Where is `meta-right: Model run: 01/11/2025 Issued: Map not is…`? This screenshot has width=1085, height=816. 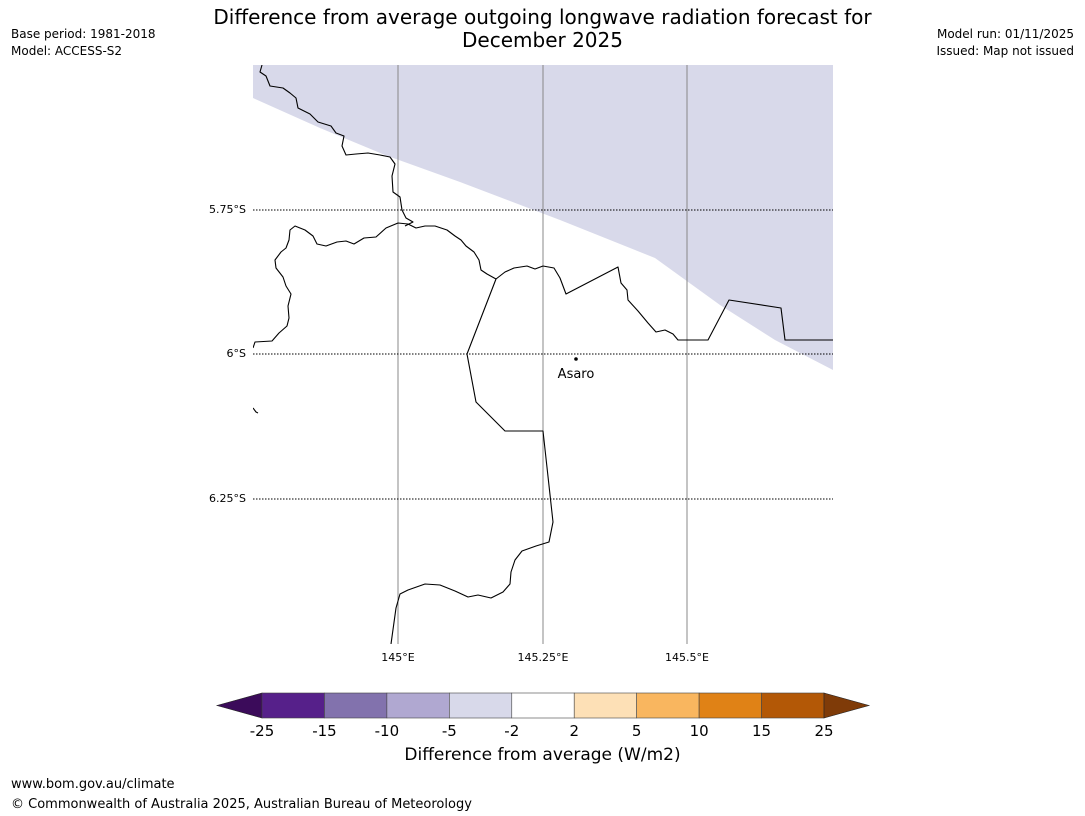 meta-right: Model run: 01/11/2025 Issued: Map not is… is located at coordinates (1005, 43).